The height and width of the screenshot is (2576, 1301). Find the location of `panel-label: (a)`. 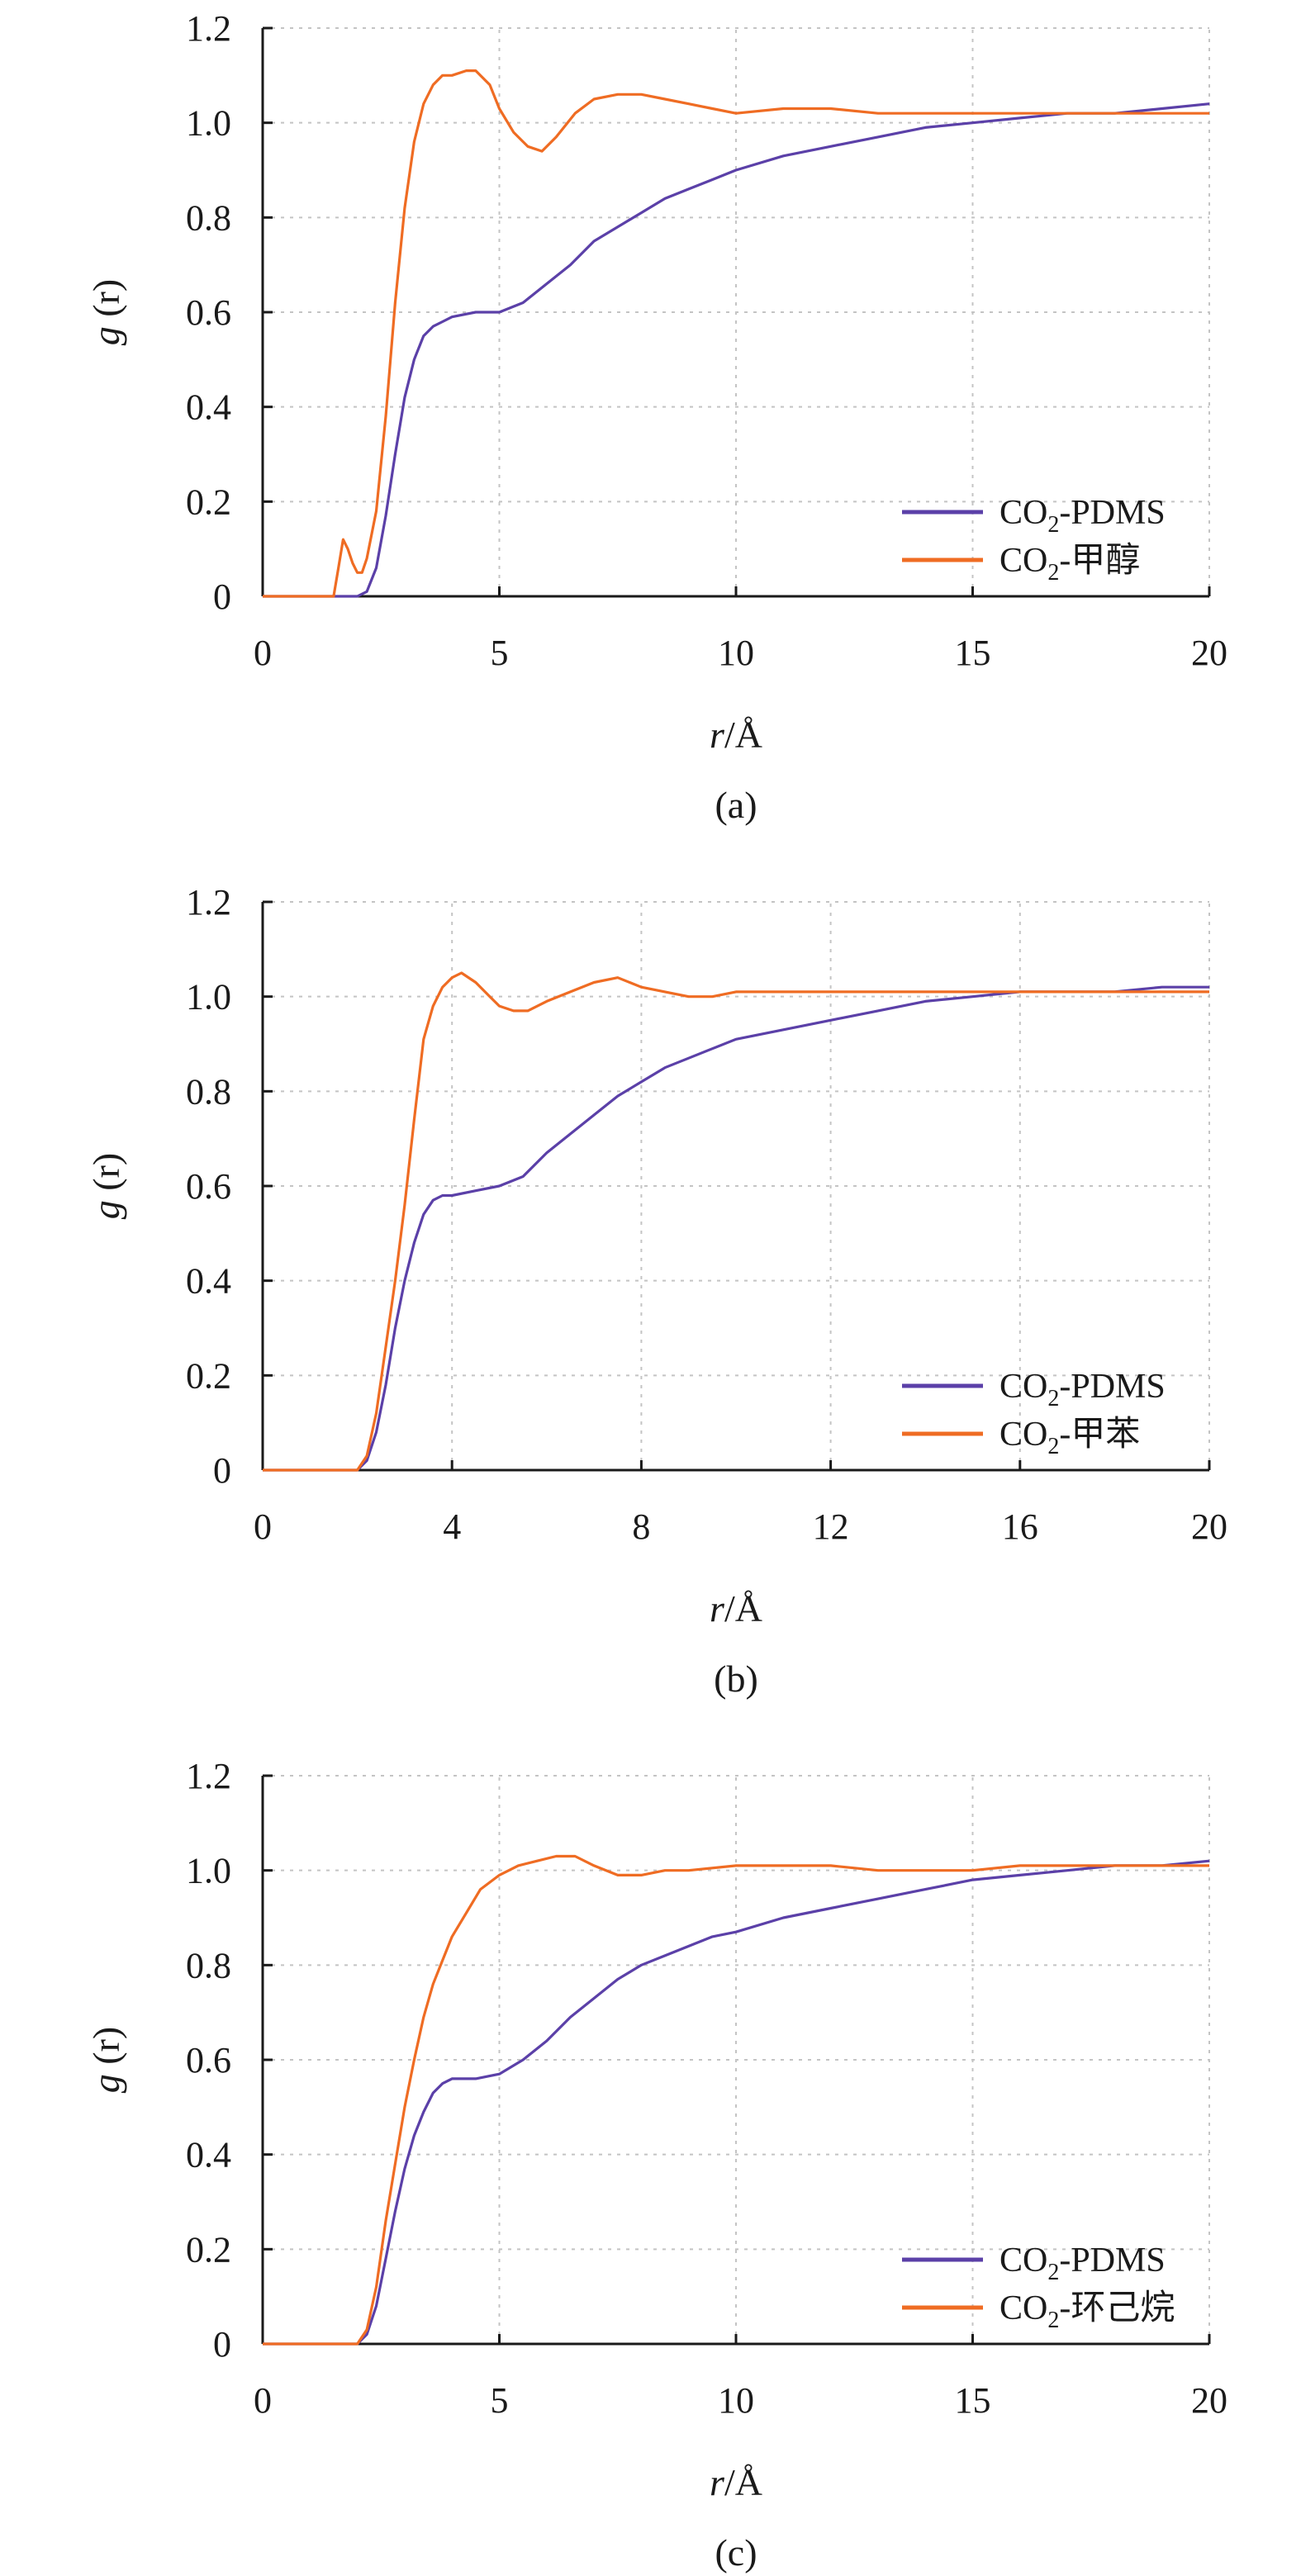

panel-label: (a) is located at coordinates (736, 805).